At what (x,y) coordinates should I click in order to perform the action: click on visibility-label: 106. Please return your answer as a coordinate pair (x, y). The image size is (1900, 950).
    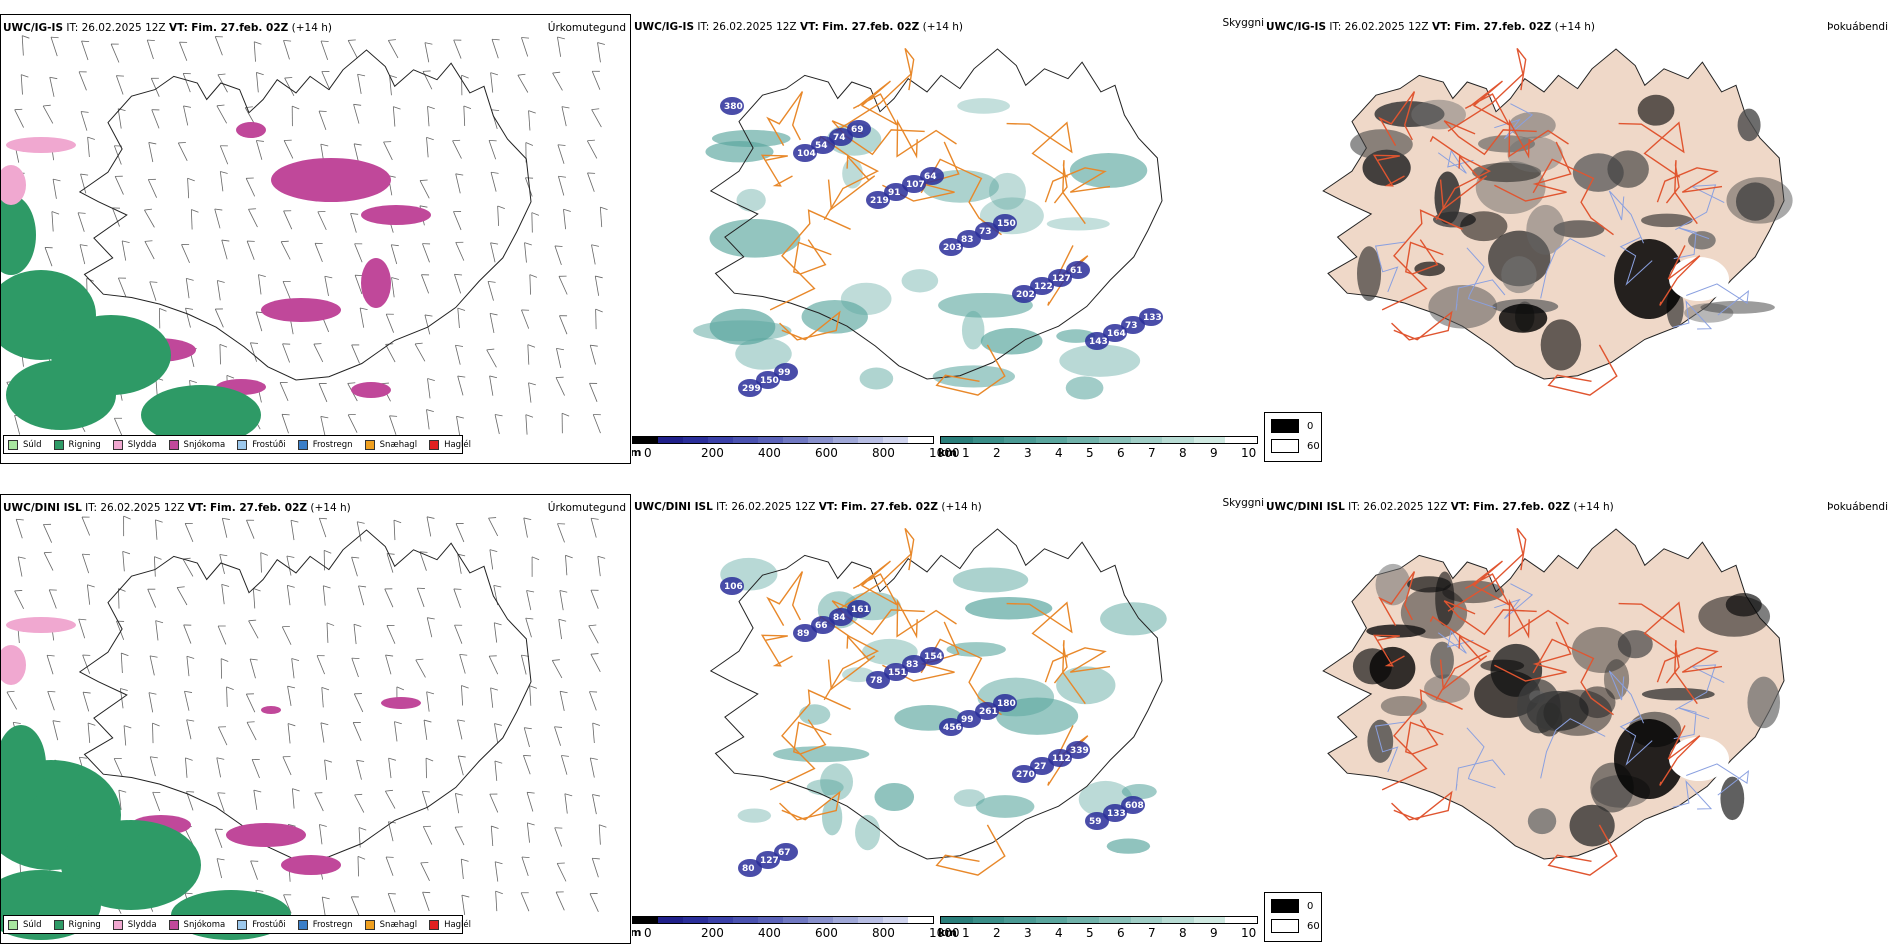
    Looking at the image, I should click on (733, 587).